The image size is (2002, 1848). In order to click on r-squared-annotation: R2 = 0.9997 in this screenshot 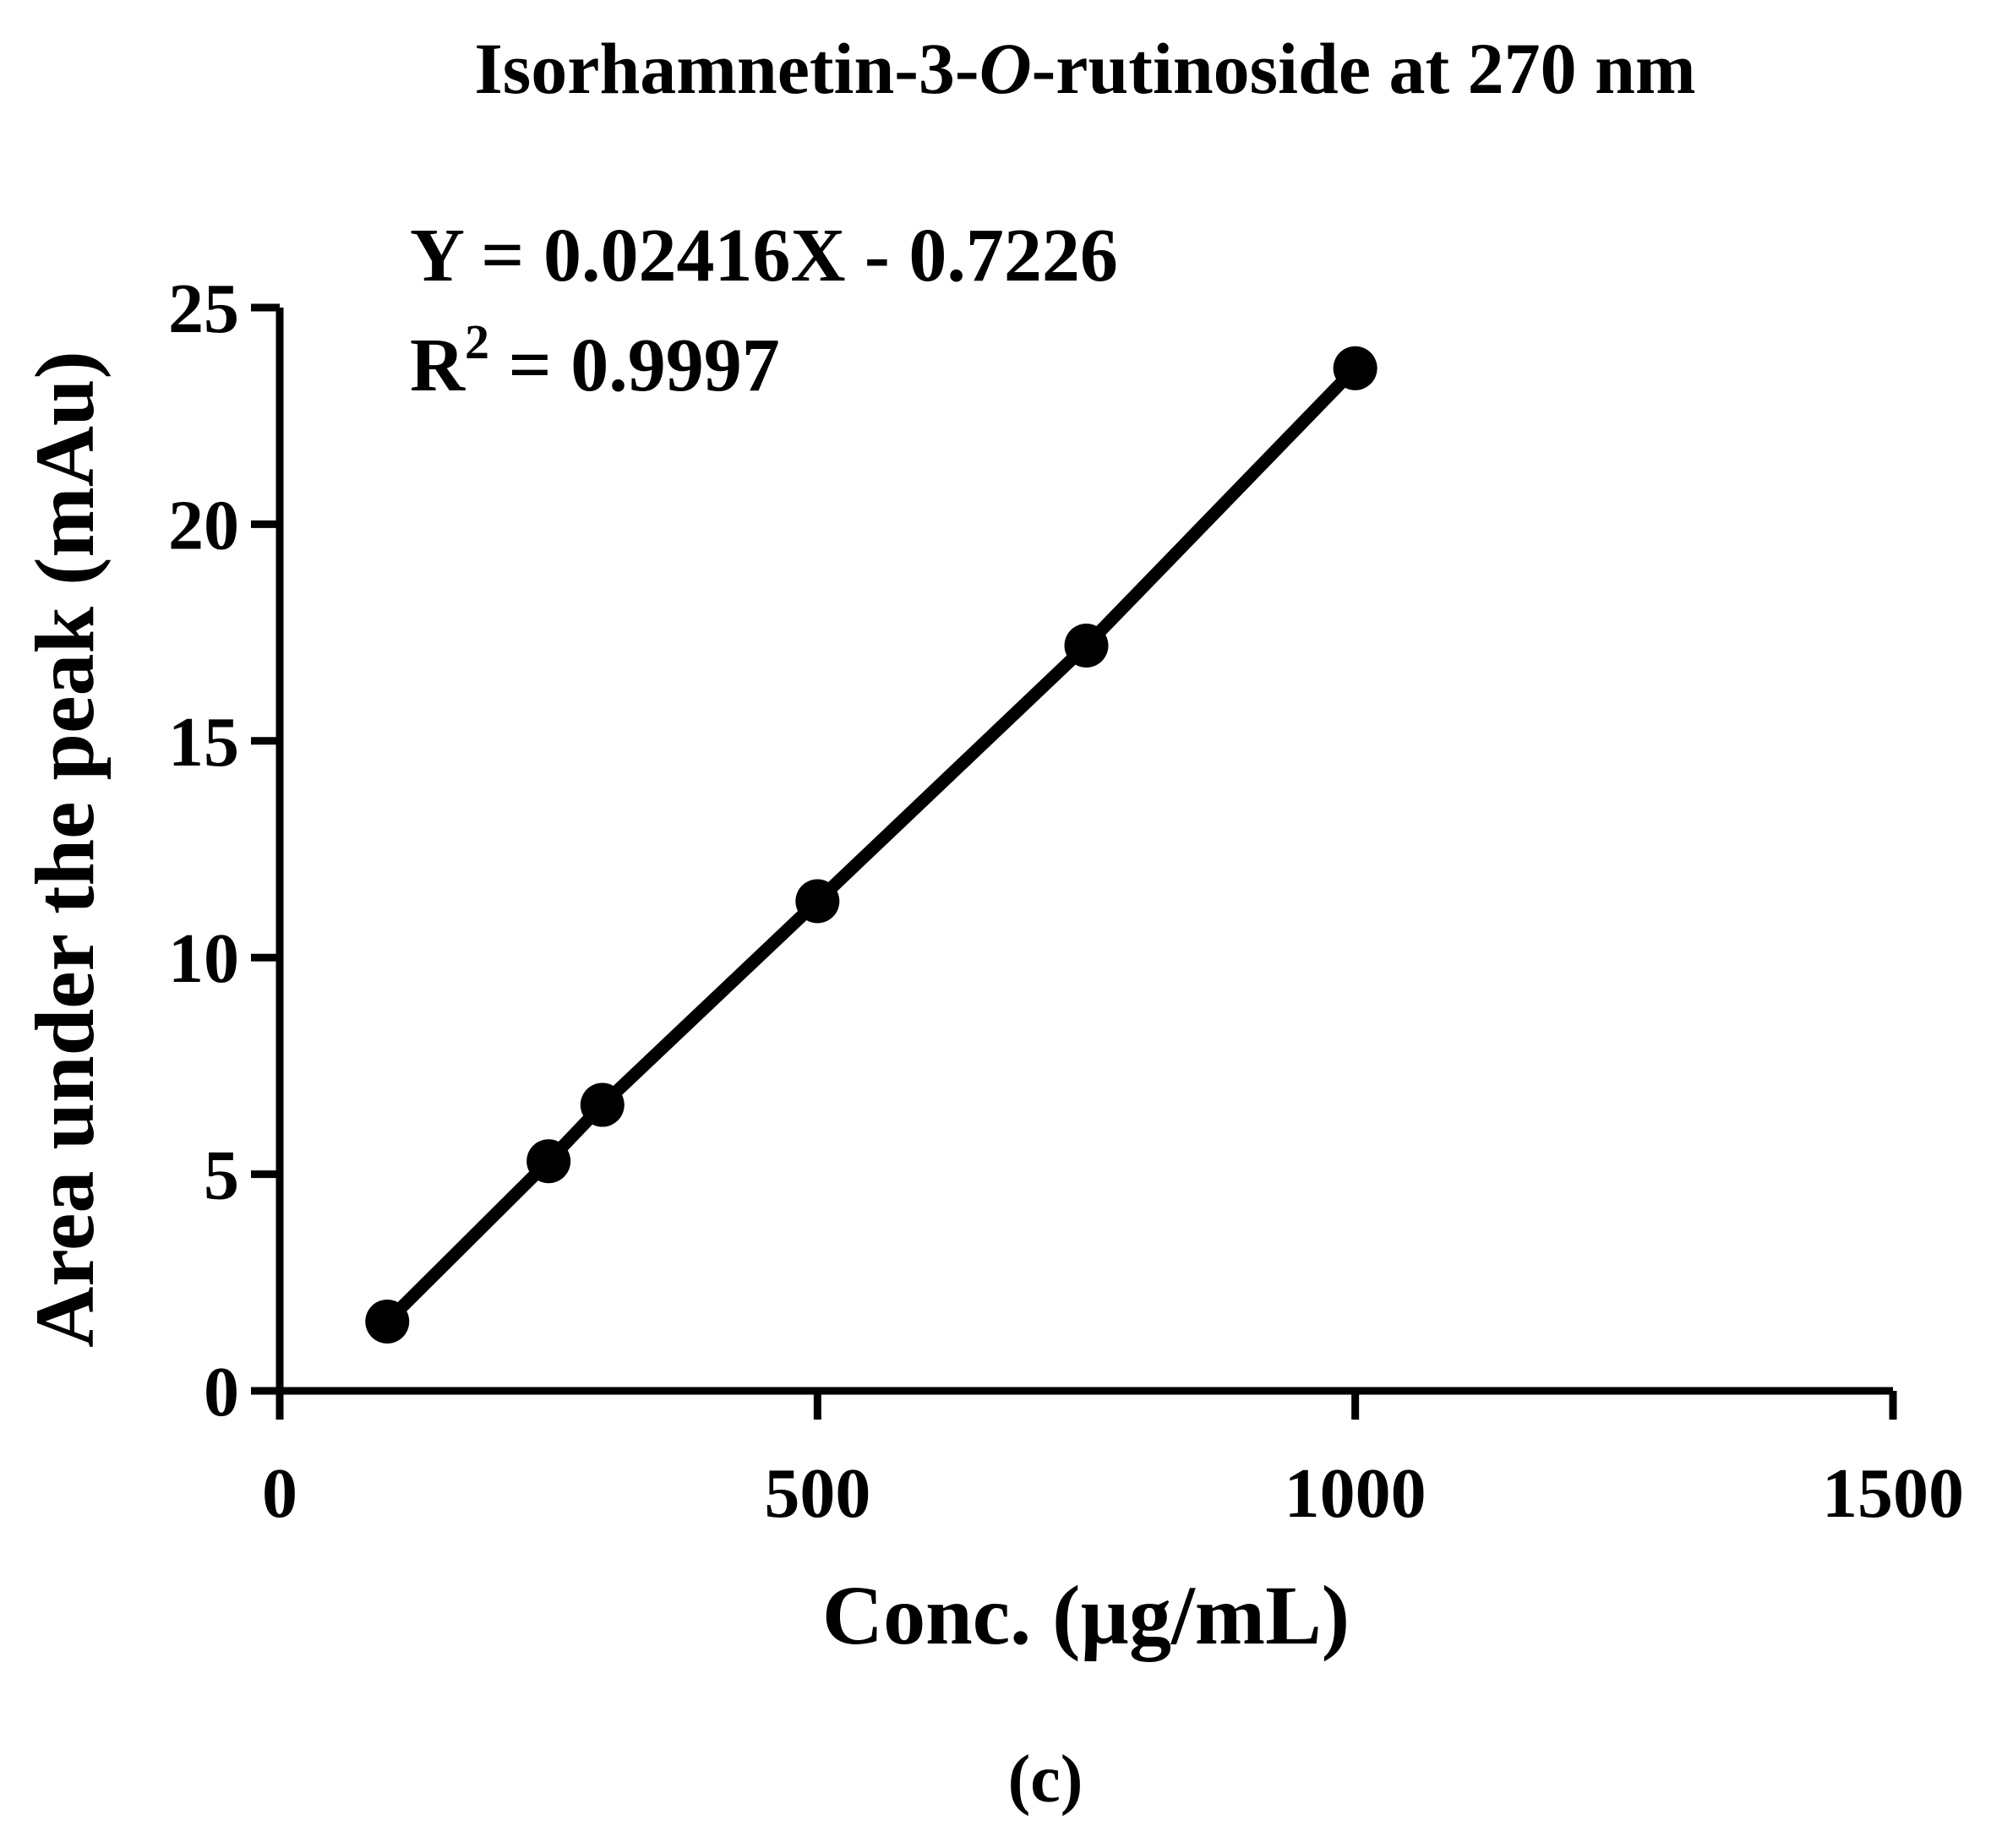, I will do `click(595, 361)`.